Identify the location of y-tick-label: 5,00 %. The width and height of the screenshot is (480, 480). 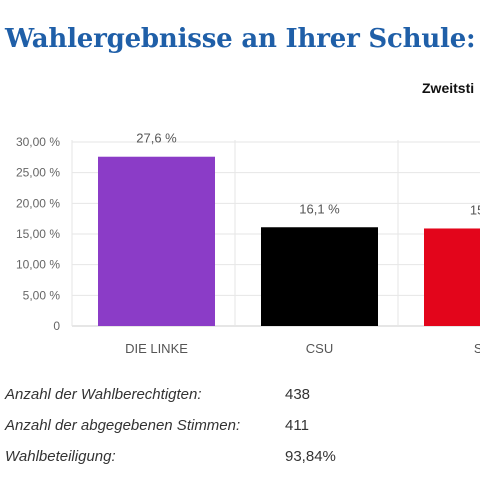
(42, 295).